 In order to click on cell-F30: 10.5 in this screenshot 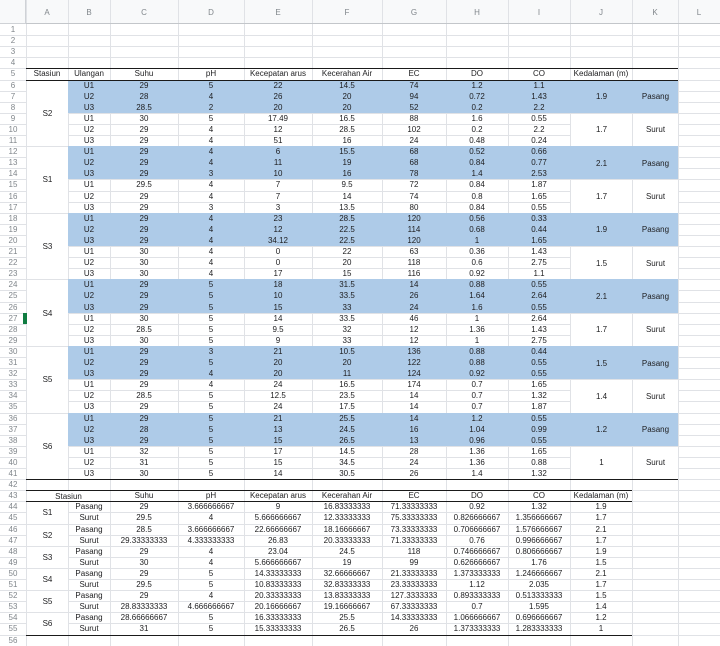, I will do `click(347, 351)`.